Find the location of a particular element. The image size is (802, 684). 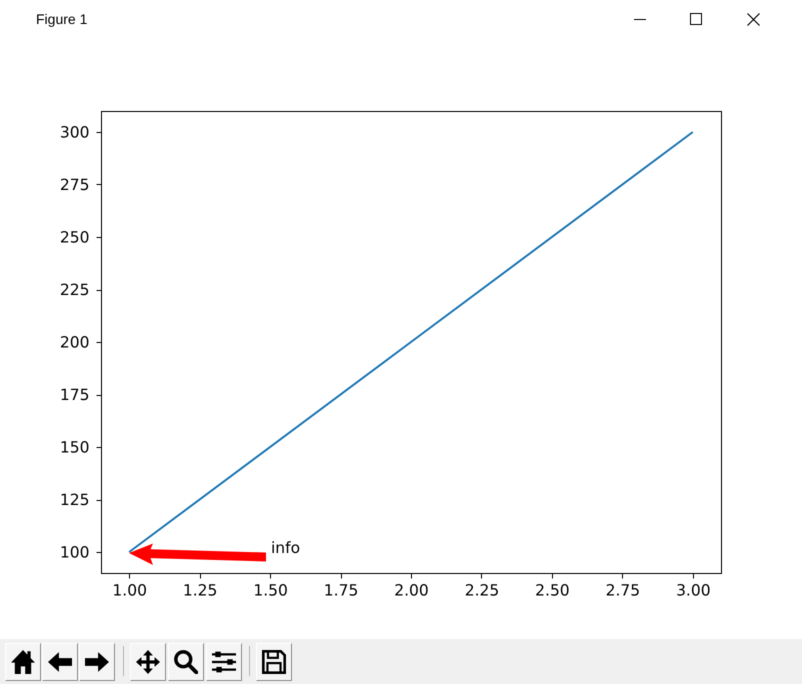

y-tick-label: 250 is located at coordinates (75, 237).